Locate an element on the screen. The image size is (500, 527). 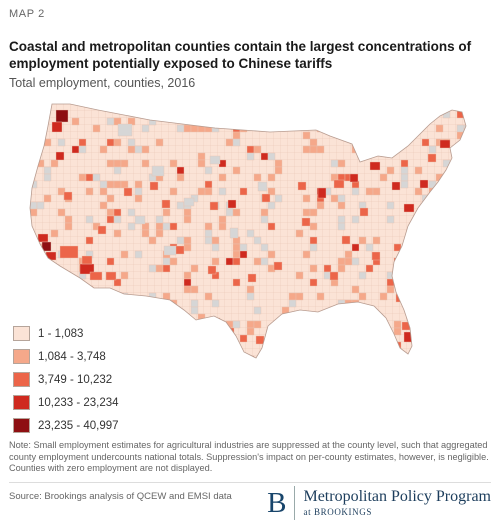
legend-item: 23,235 - 40,997 is located at coordinates (93, 425).